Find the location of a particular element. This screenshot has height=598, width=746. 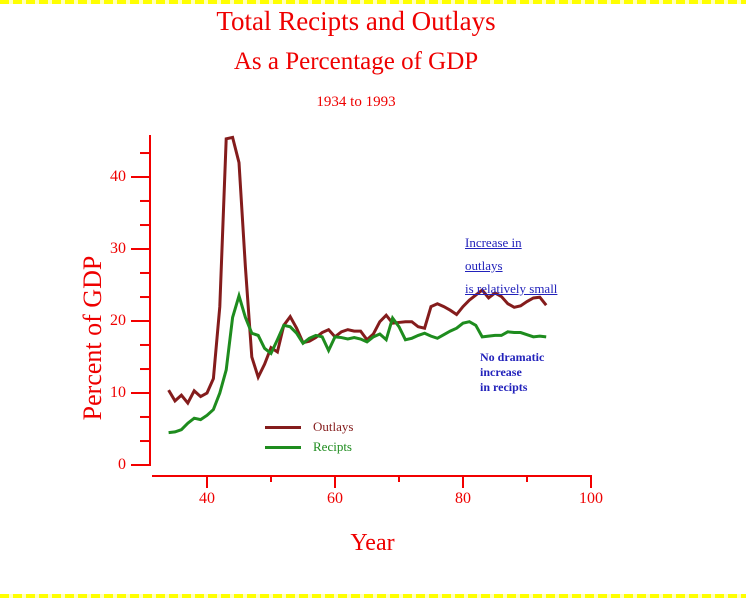

annotation-recipts-line2: increase is located at coordinates (501, 372).